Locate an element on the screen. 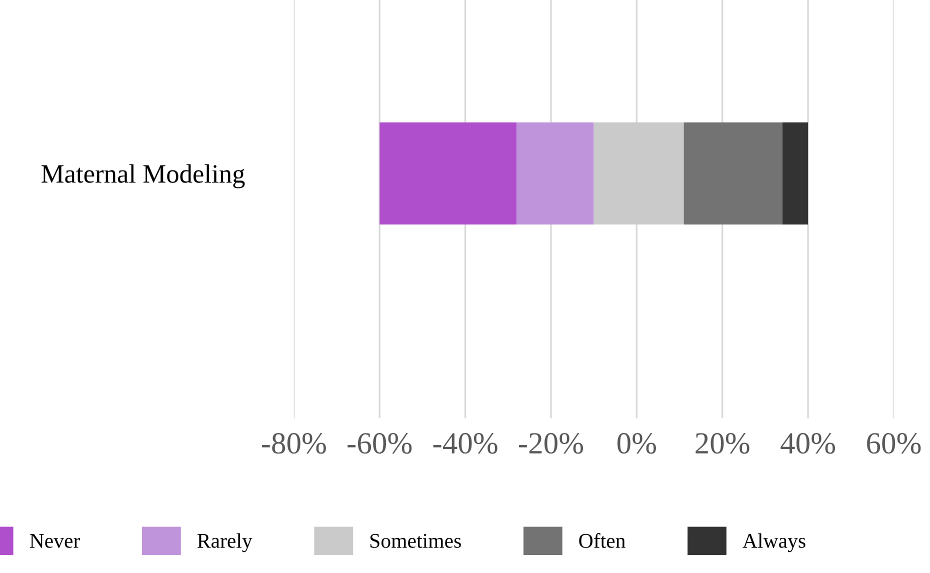 The height and width of the screenshot is (573, 930). y-tick-label: Maternal Modeling is located at coordinates (143, 176).